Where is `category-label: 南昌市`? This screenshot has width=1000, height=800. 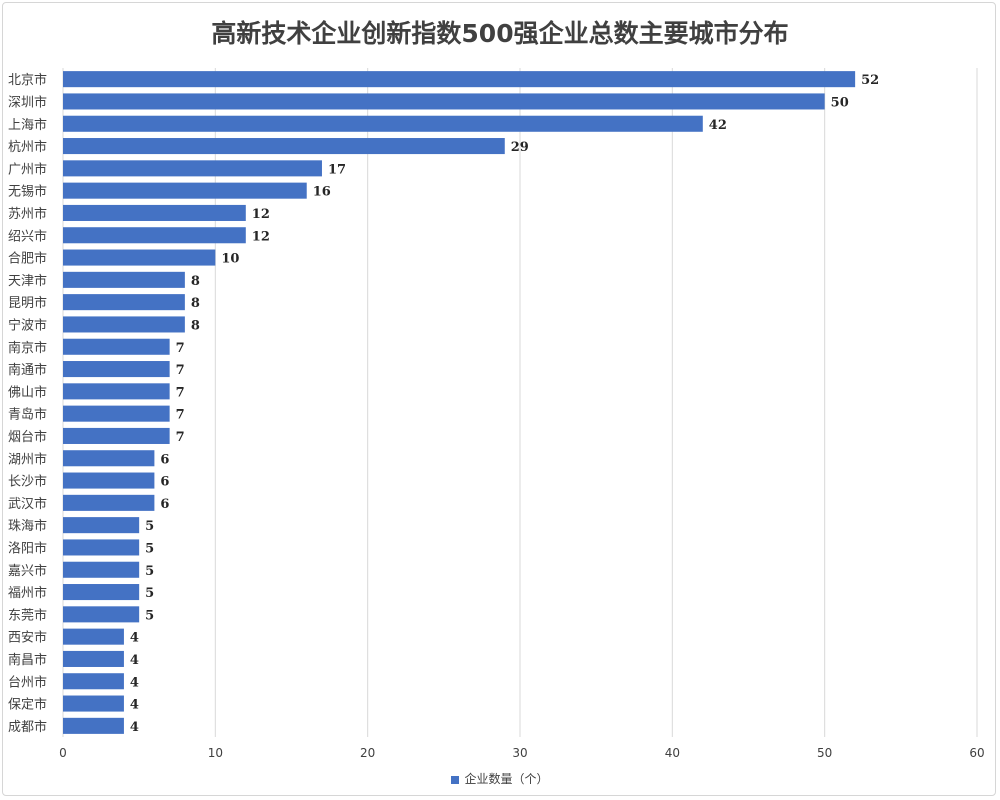 category-label: 南昌市 is located at coordinates (27, 660).